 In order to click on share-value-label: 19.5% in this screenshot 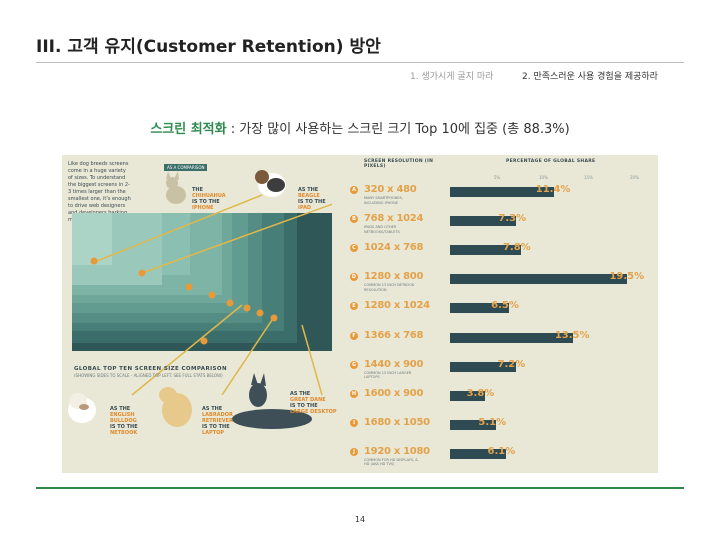, I will do `click(627, 277)`.